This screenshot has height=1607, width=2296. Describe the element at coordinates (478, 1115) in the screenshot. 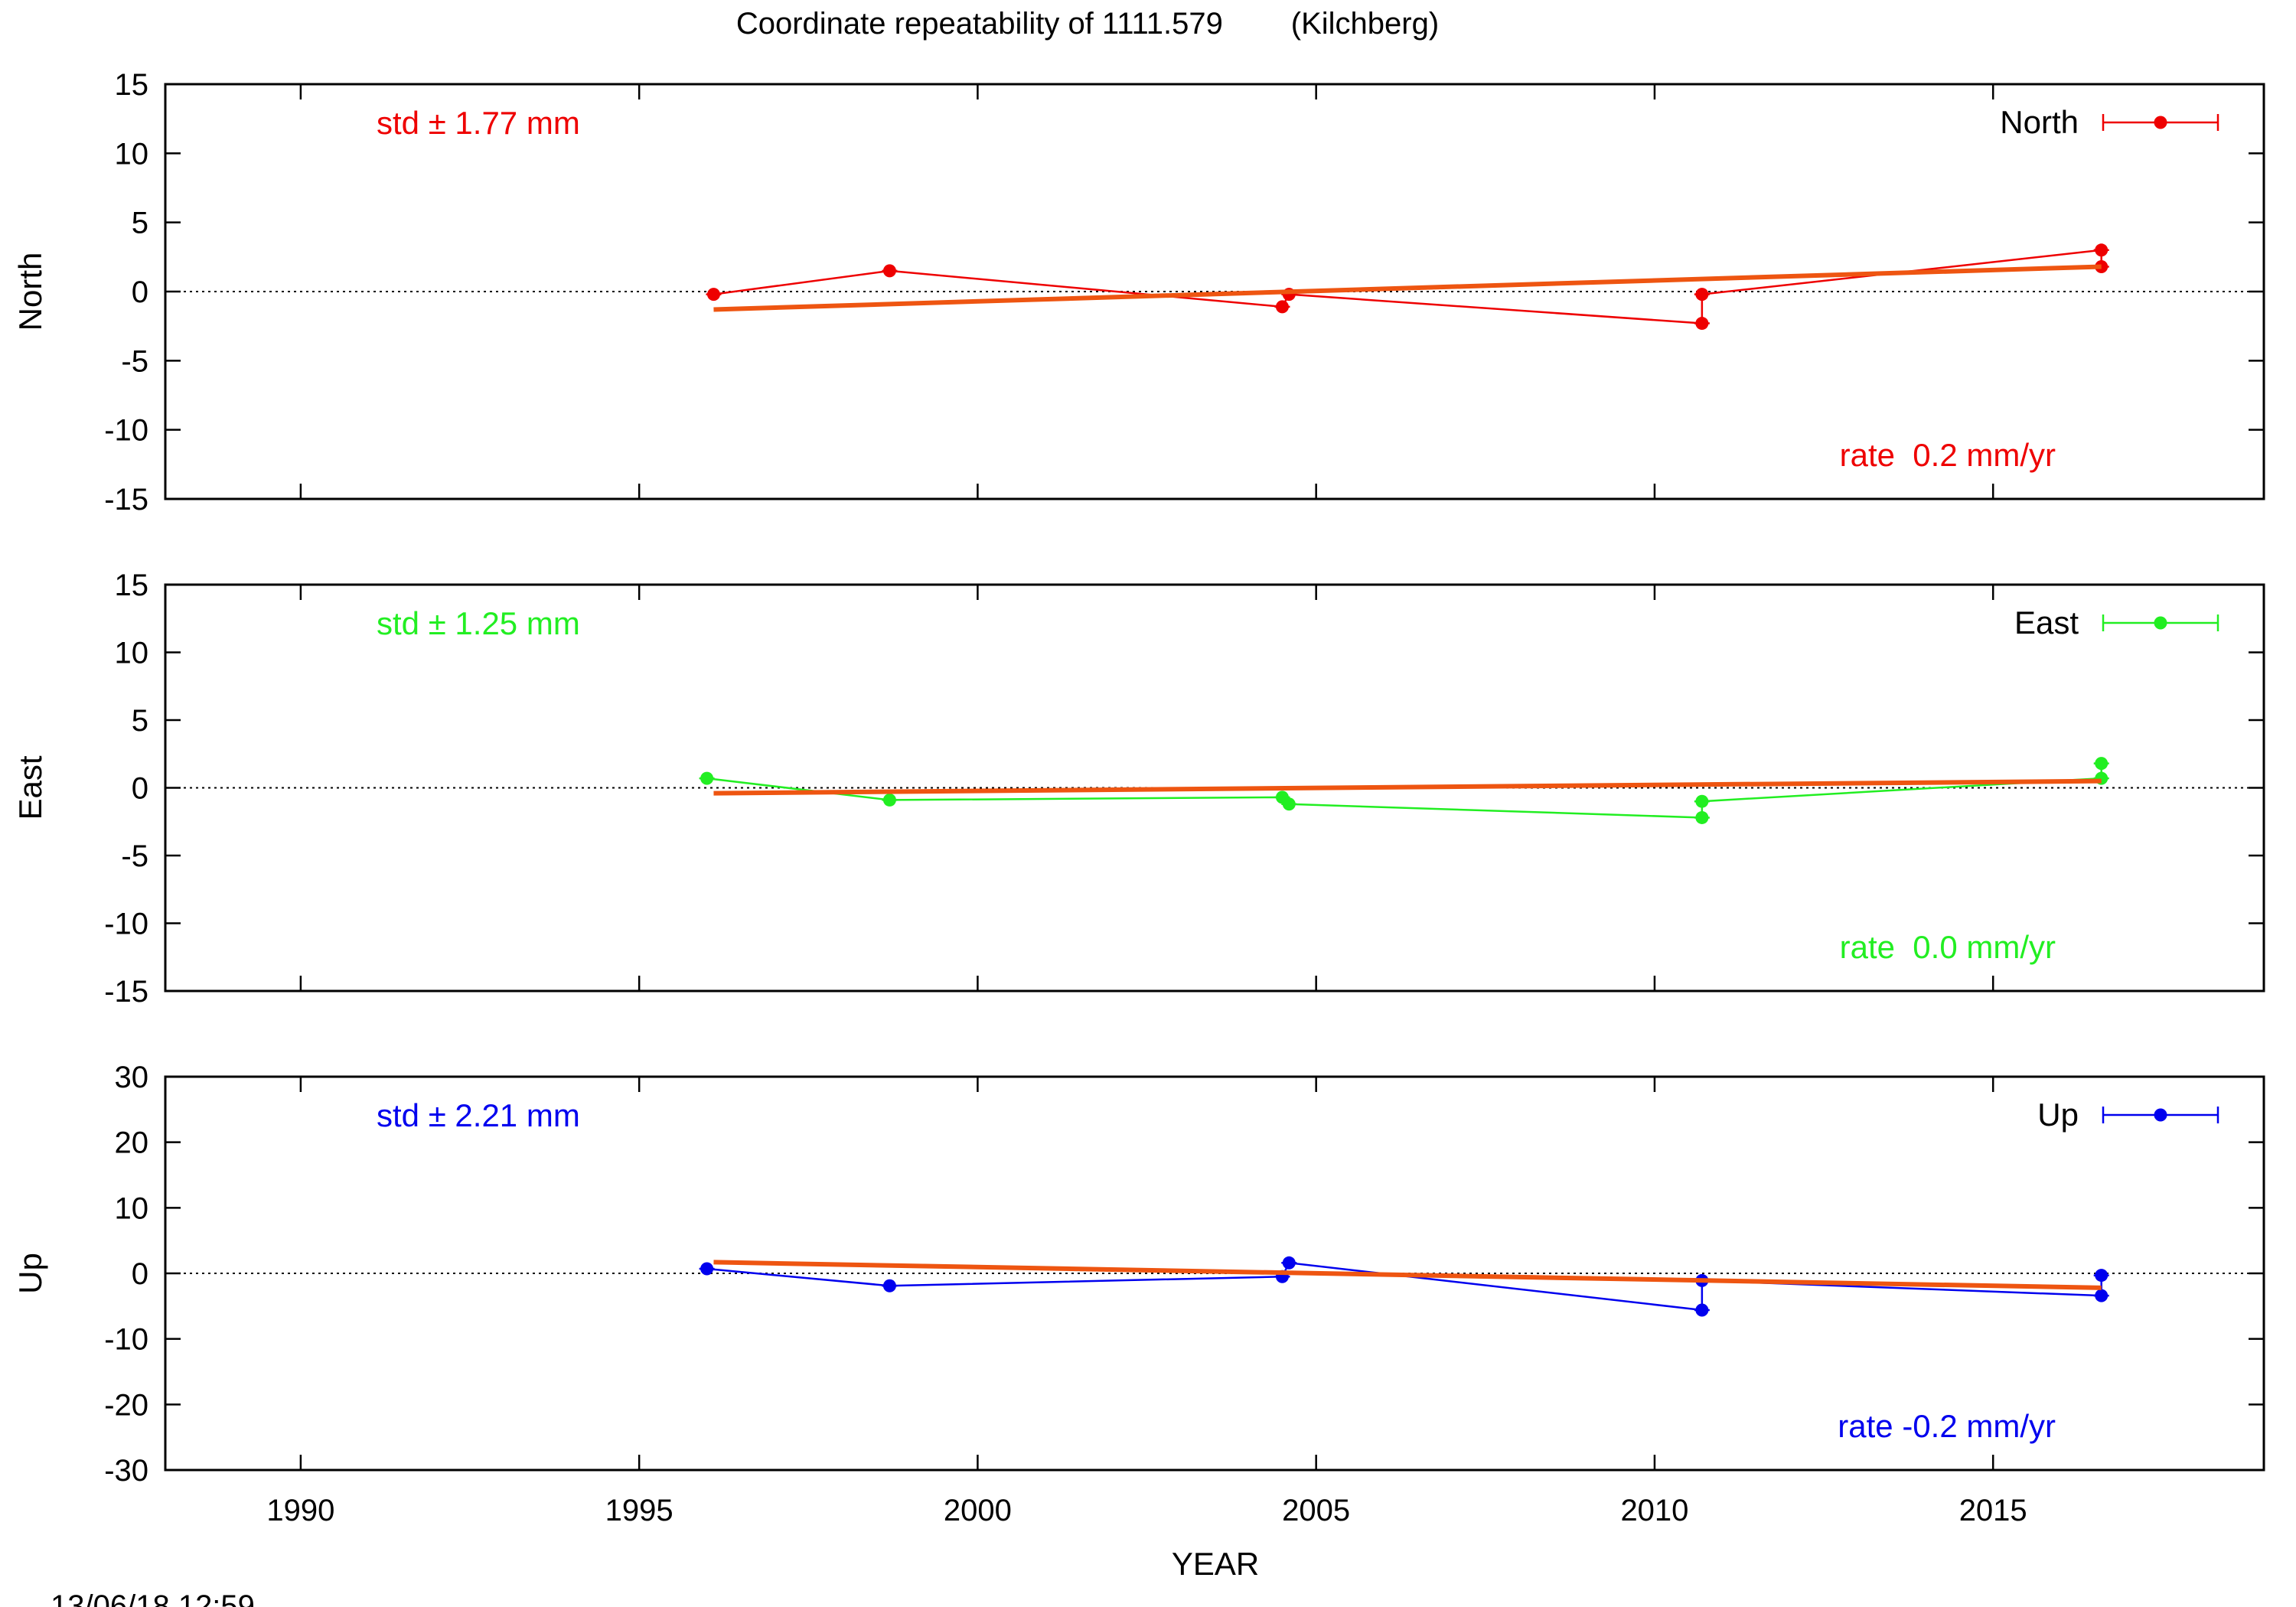

I see `std-annotation: std ± 2.21 mm` at that location.